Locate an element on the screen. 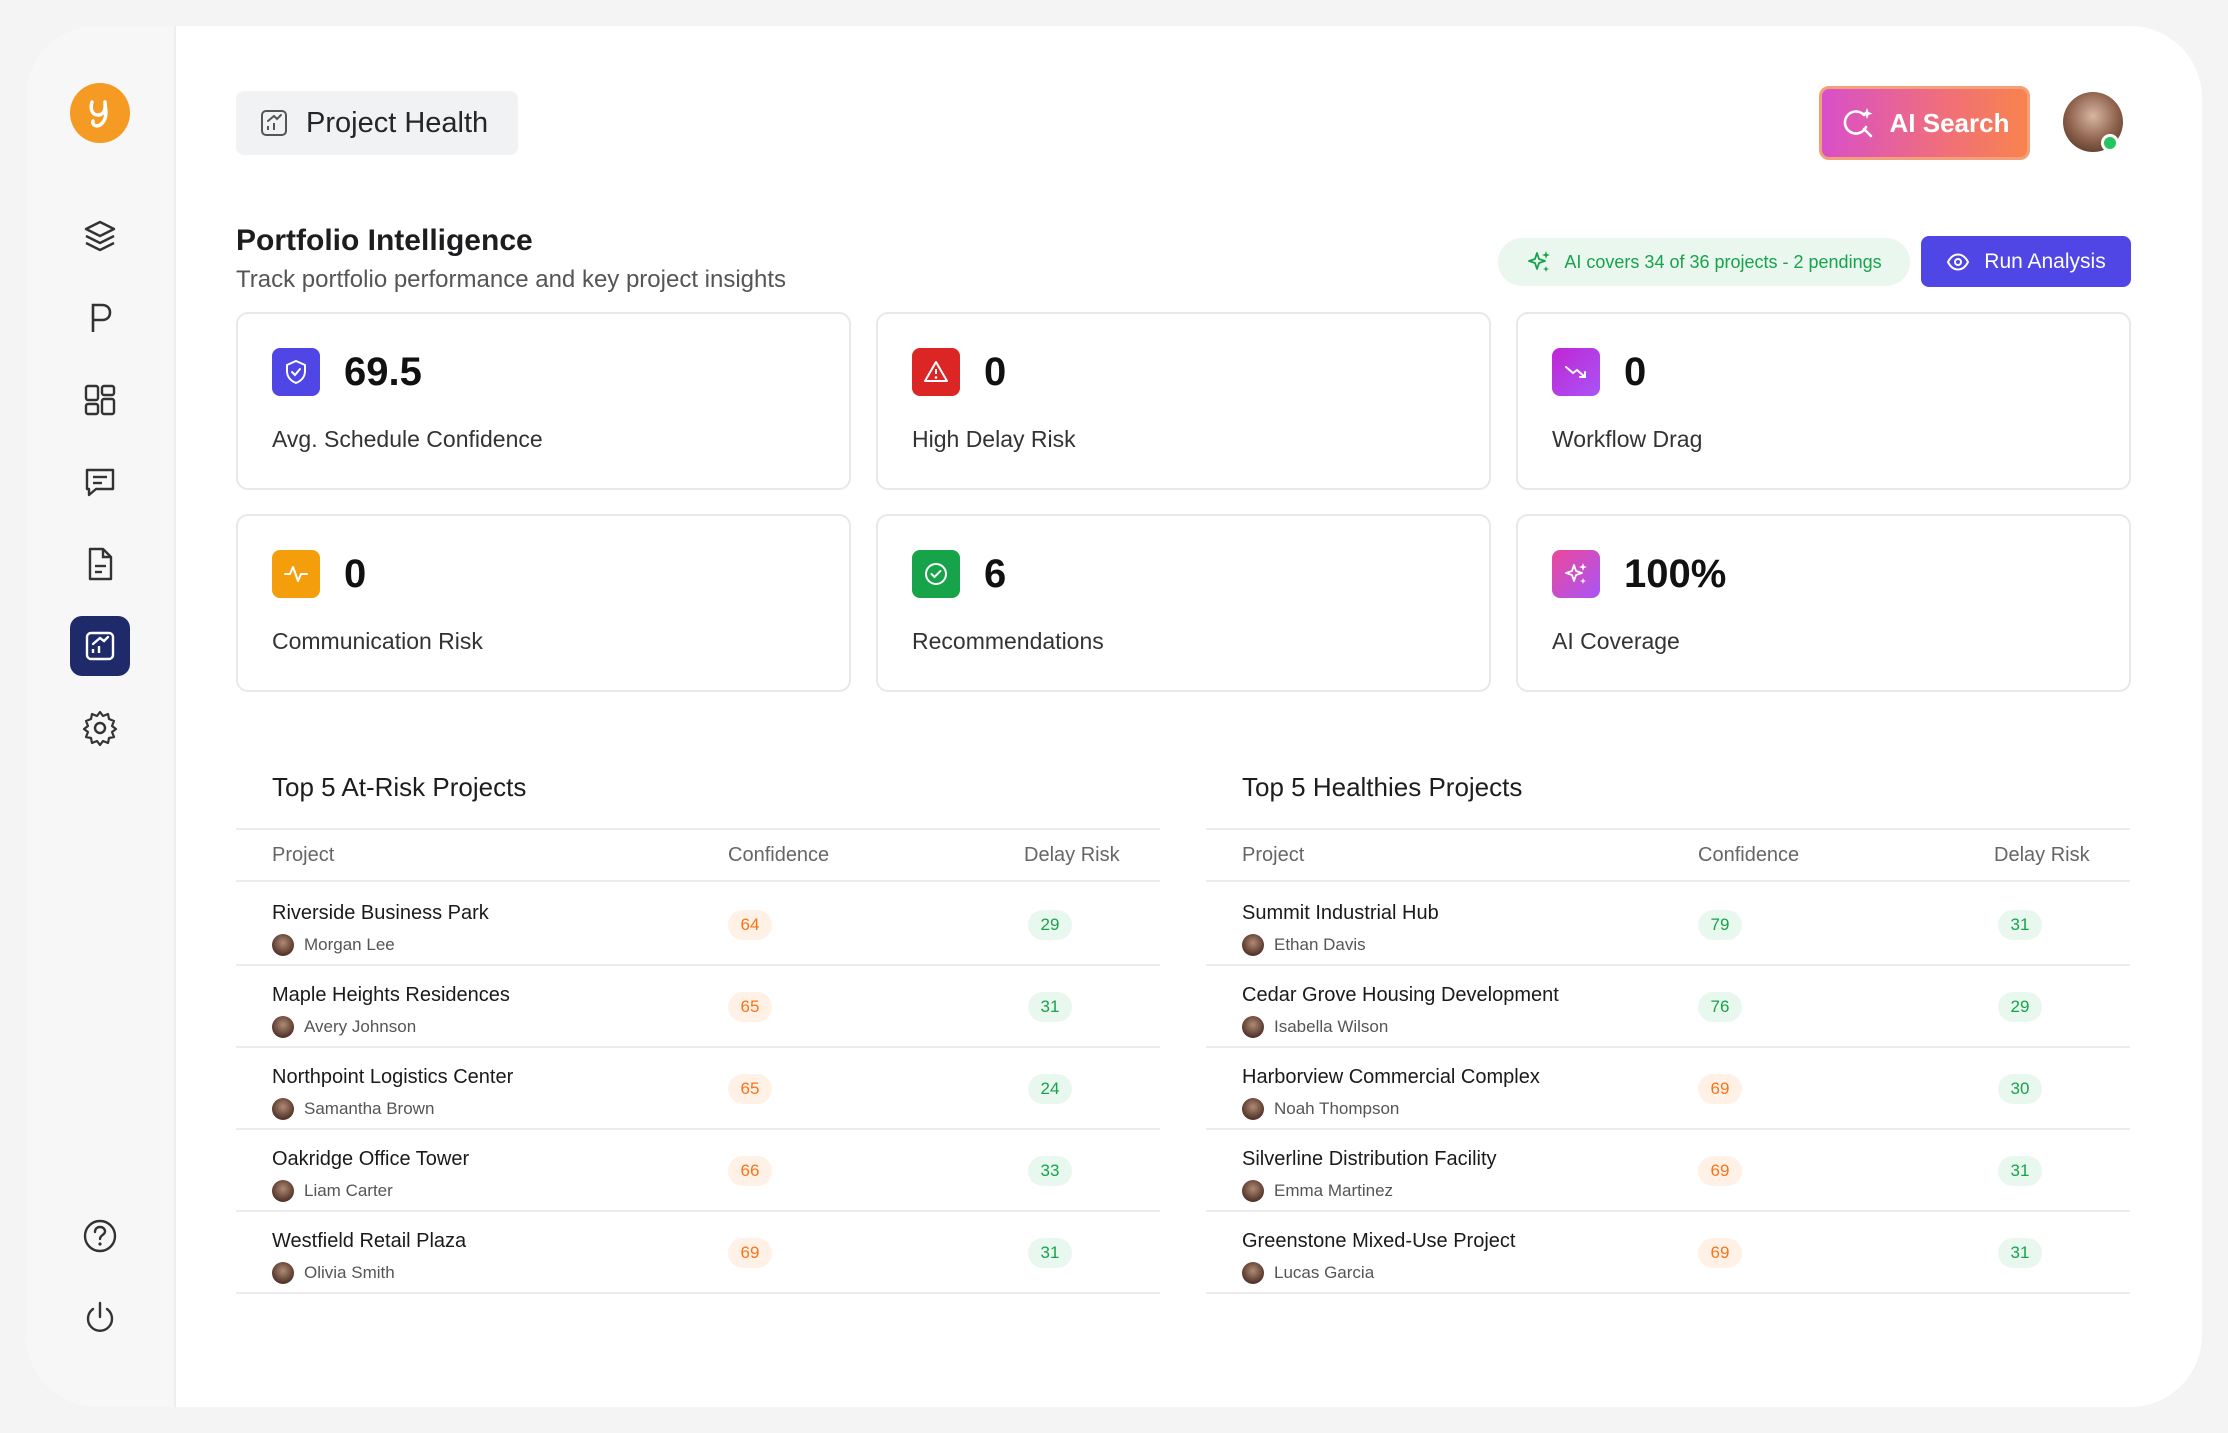 Image resolution: width=2228 pixels, height=1433 pixels. nav-layers is located at coordinates (100, 236).